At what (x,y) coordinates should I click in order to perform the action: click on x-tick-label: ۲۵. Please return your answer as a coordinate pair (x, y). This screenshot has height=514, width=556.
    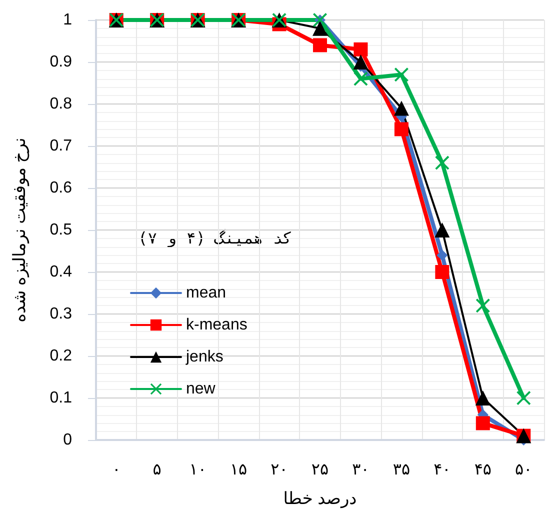
    Looking at the image, I should click on (320, 470).